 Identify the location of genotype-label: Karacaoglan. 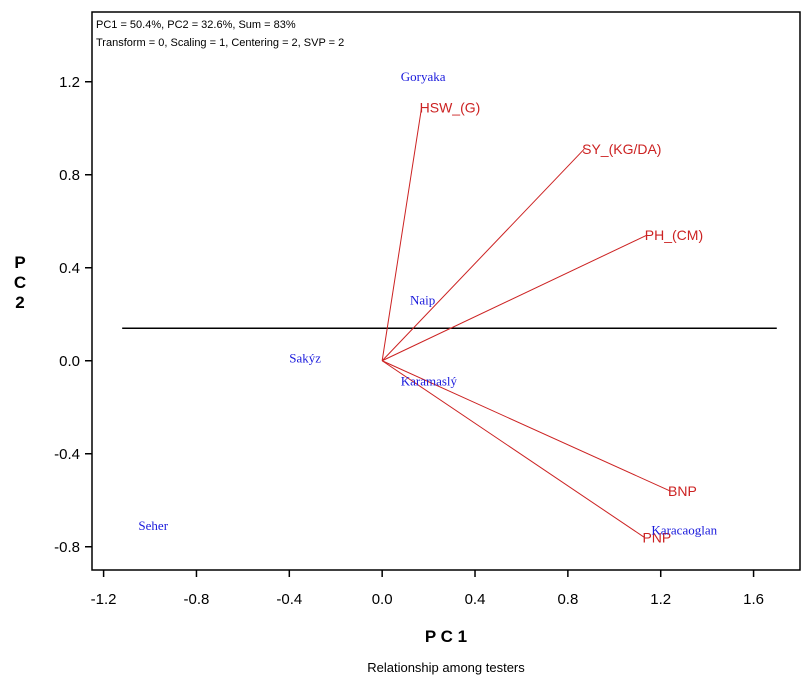
(684, 529).